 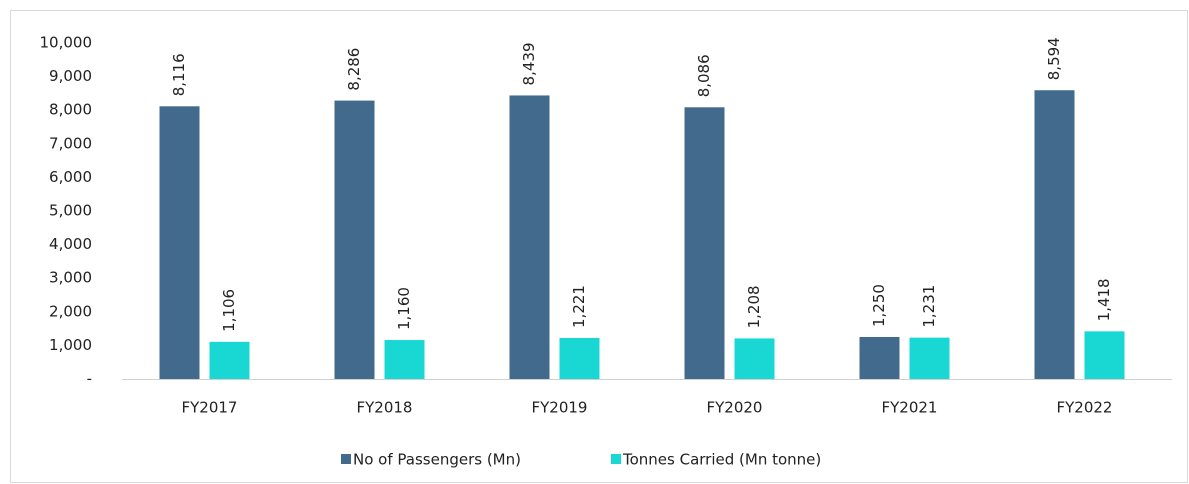 What do you see at coordinates (735, 408) in the screenshot?
I see `x-tick-label: FY2020` at bounding box center [735, 408].